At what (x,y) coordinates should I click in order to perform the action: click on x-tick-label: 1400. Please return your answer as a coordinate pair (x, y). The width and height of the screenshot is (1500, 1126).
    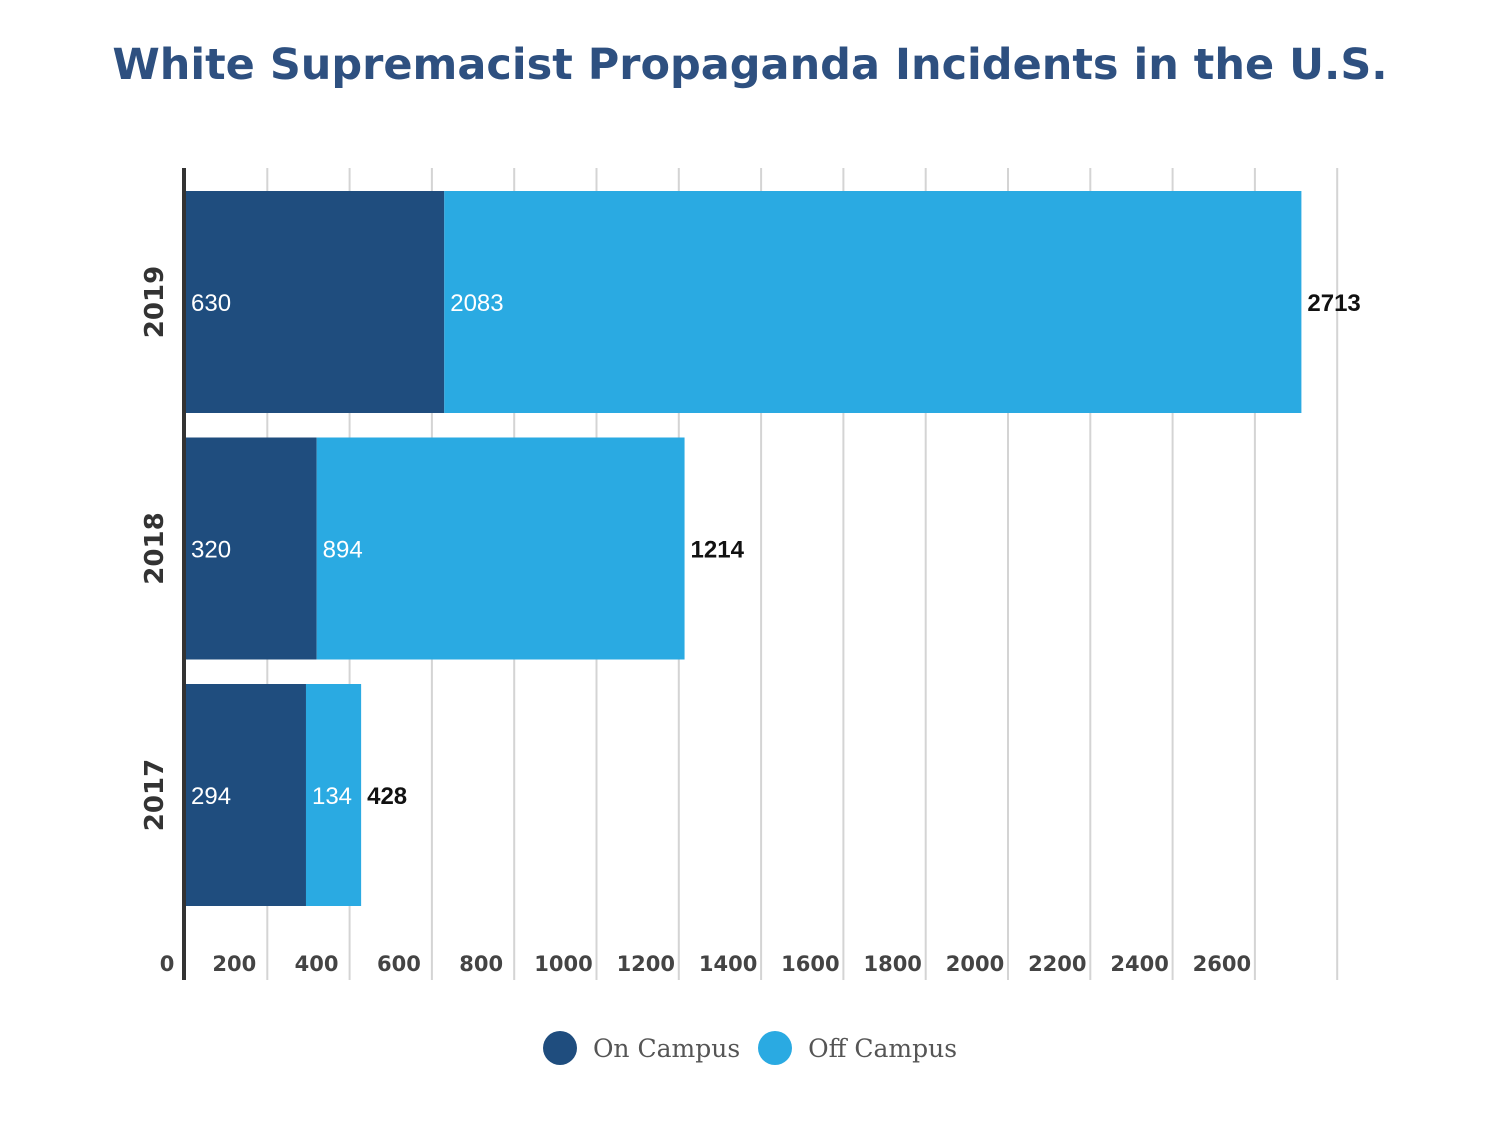
    Looking at the image, I should click on (728, 964).